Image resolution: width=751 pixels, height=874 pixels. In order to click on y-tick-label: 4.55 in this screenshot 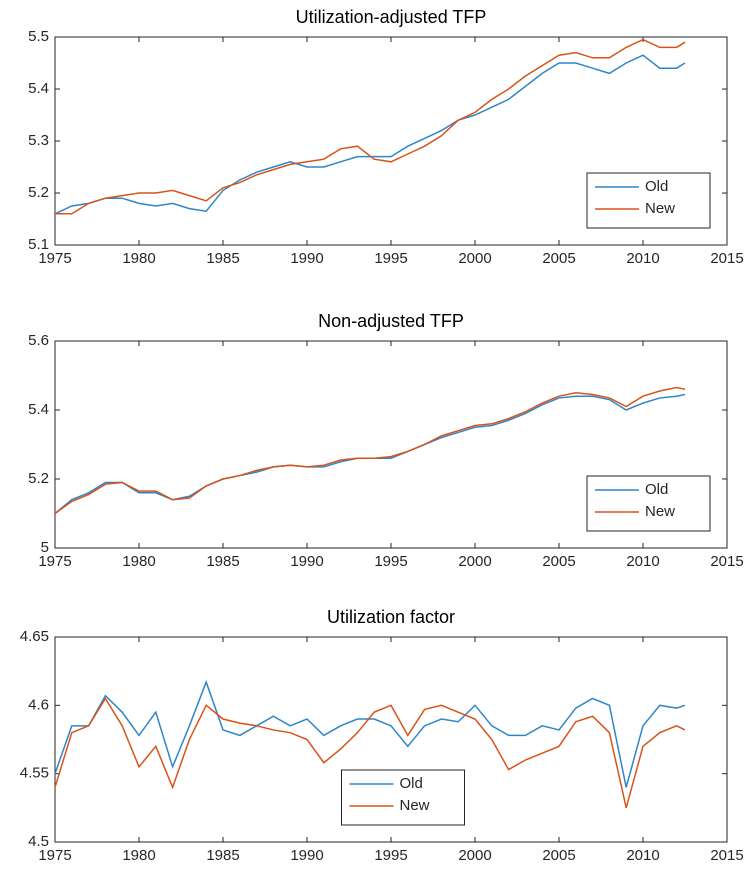, I will do `click(34, 773)`.